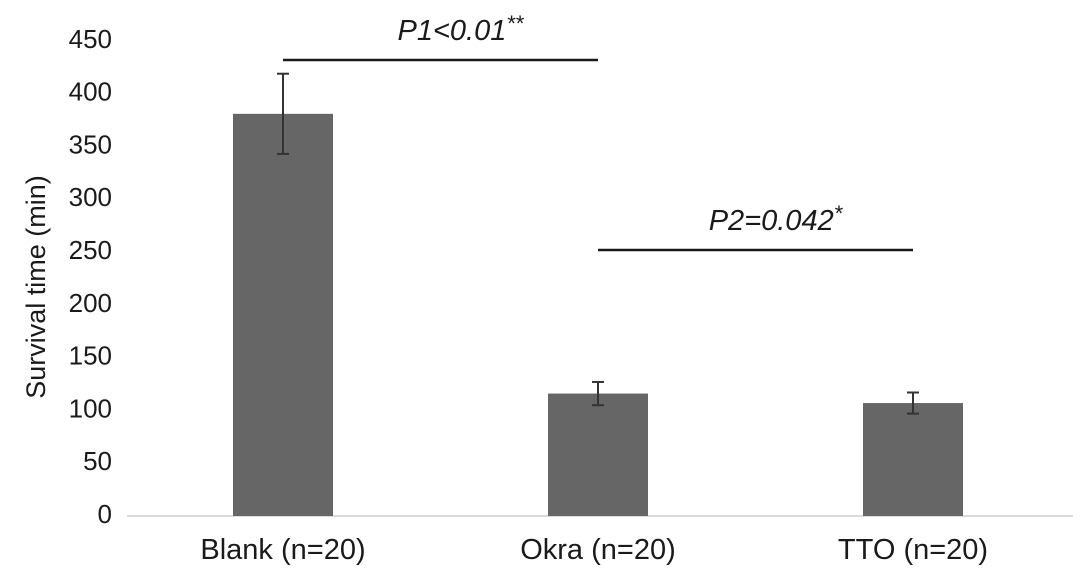  What do you see at coordinates (105, 514) in the screenshot?
I see `y-tick-label: 0` at bounding box center [105, 514].